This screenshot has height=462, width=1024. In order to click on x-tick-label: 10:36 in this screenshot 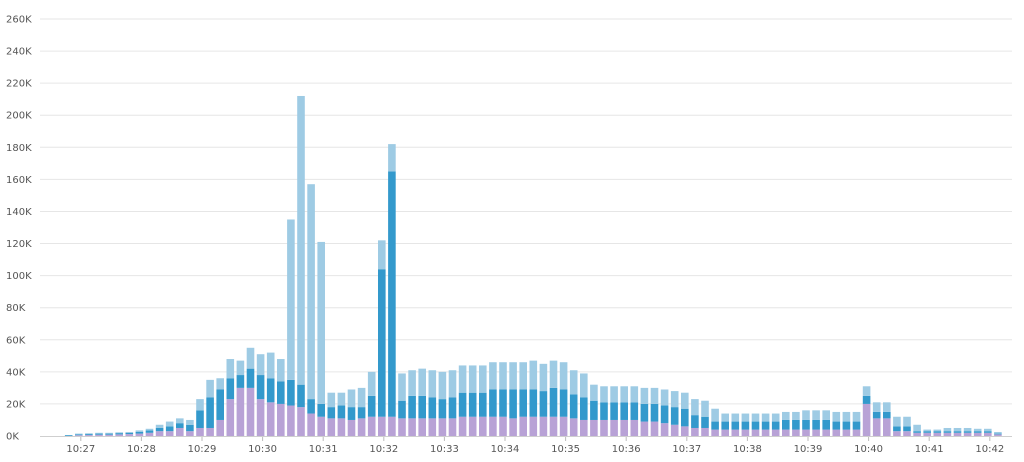, I will do `click(626, 449)`.